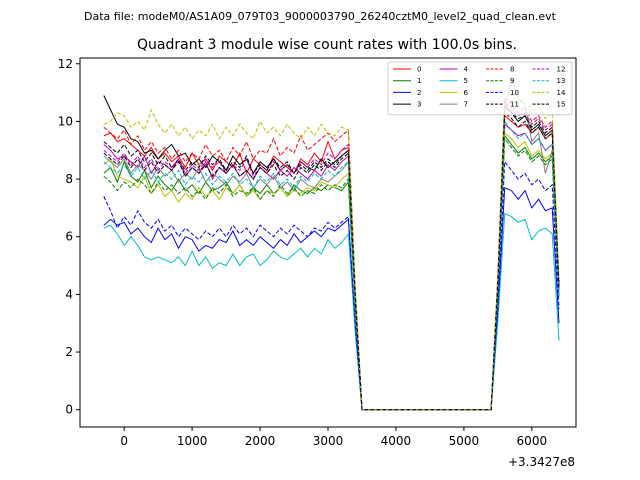 The height and width of the screenshot is (480, 640). Describe the element at coordinates (561, 93) in the screenshot. I see `legend-label-14: 14` at that location.